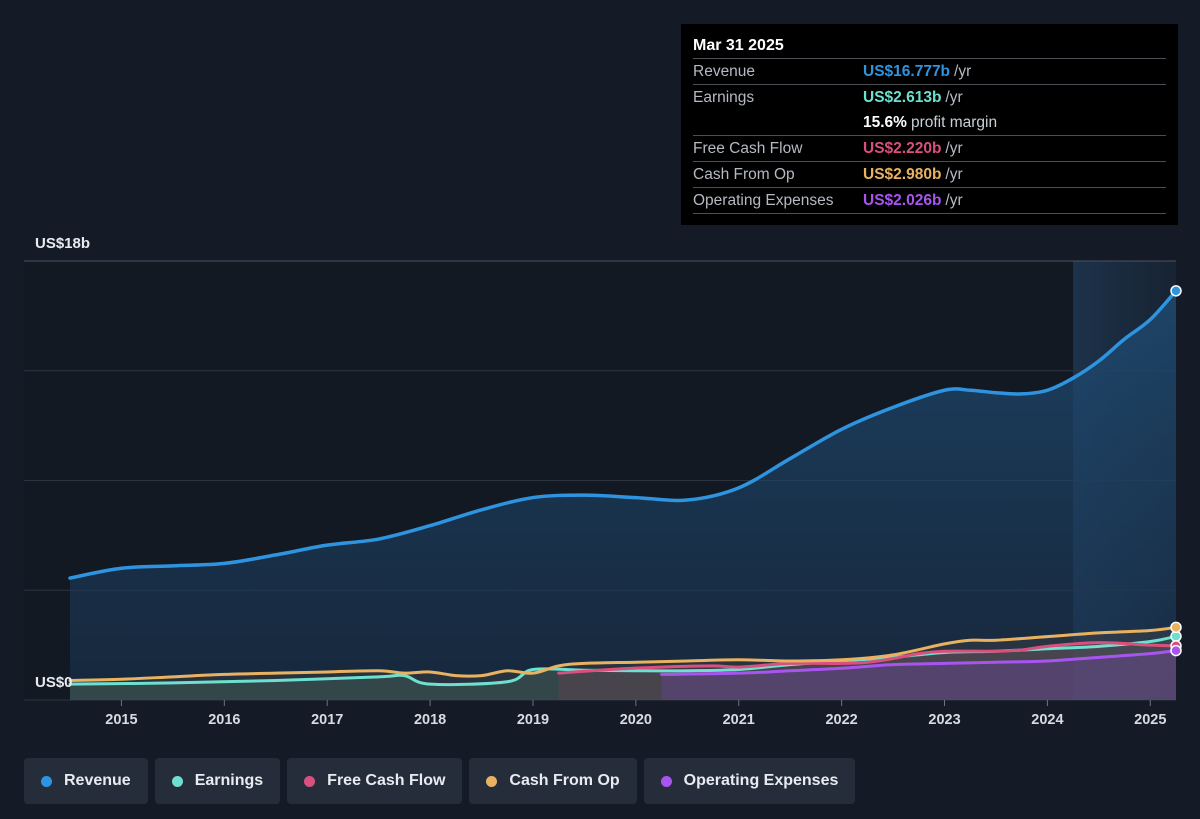 This screenshot has width=1200, height=819. What do you see at coordinates (744, 174) in the screenshot?
I see `tooltip-label: Cash From Op` at bounding box center [744, 174].